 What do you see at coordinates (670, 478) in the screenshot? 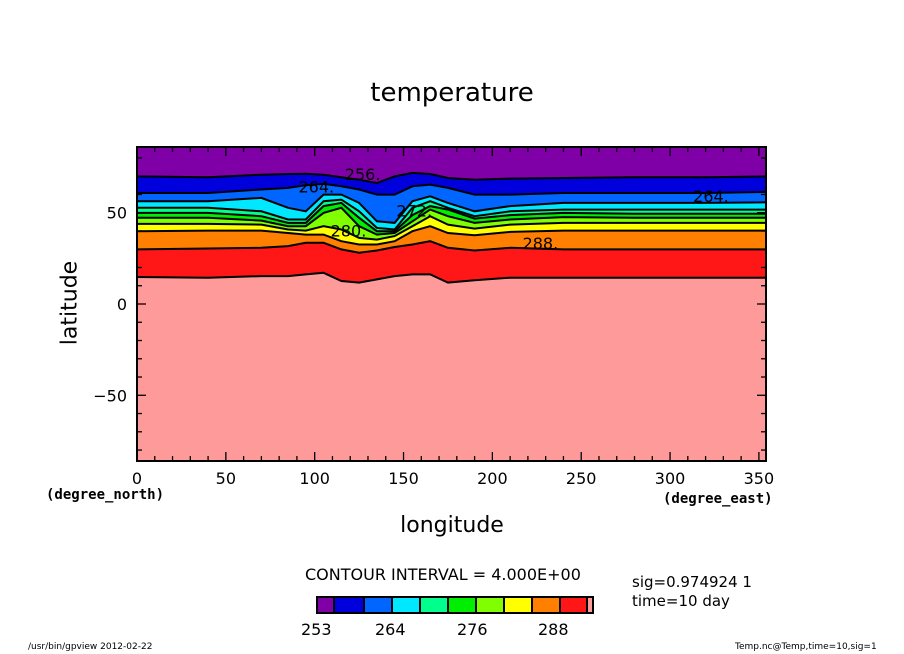
I see `x-tick-label: 300` at bounding box center [670, 478].